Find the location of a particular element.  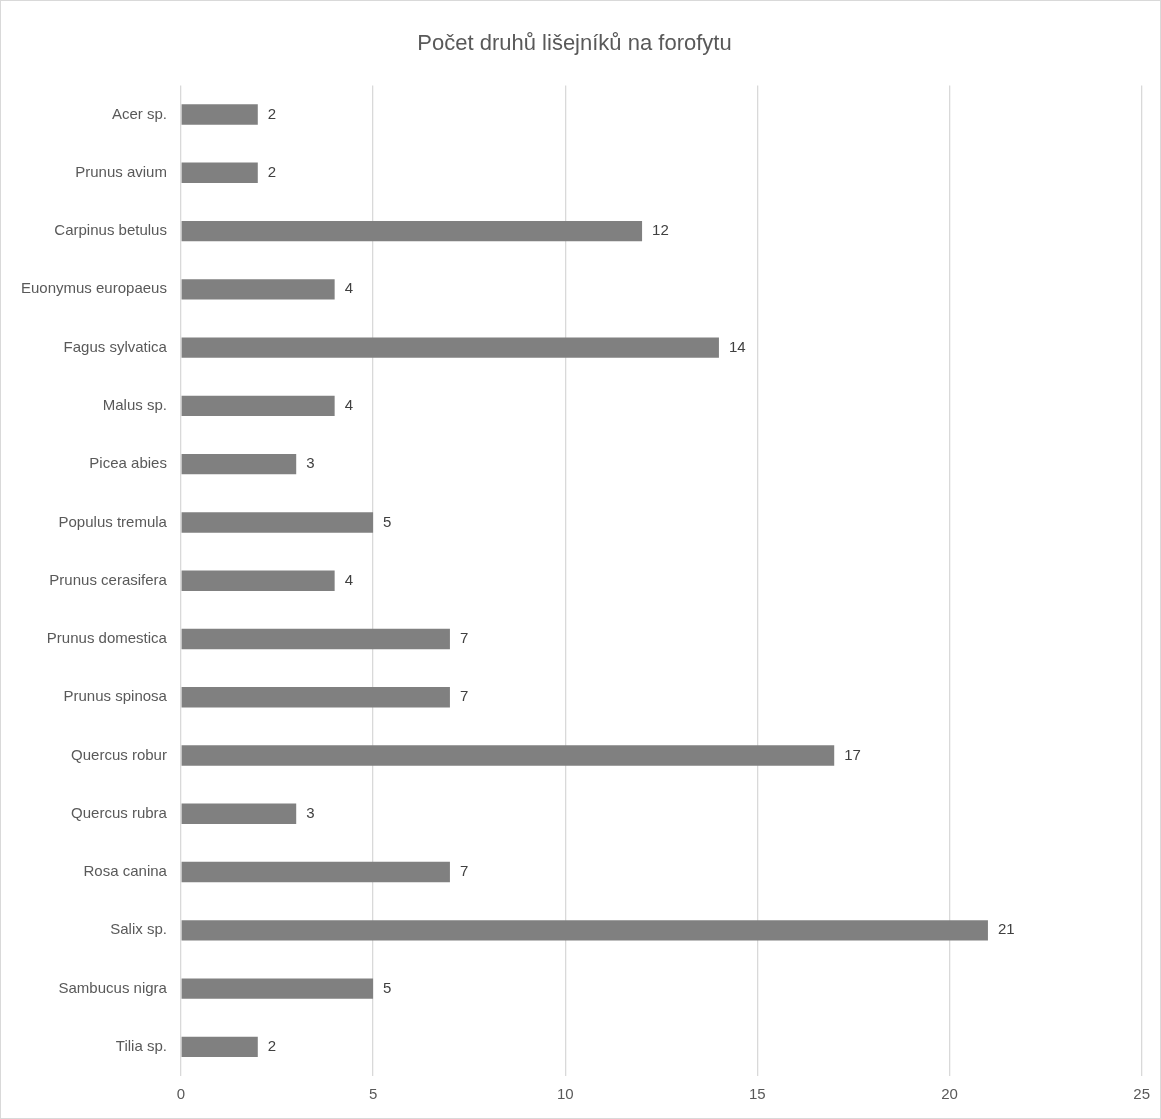

y-tick-label: Rosa canina is located at coordinates (125, 871).